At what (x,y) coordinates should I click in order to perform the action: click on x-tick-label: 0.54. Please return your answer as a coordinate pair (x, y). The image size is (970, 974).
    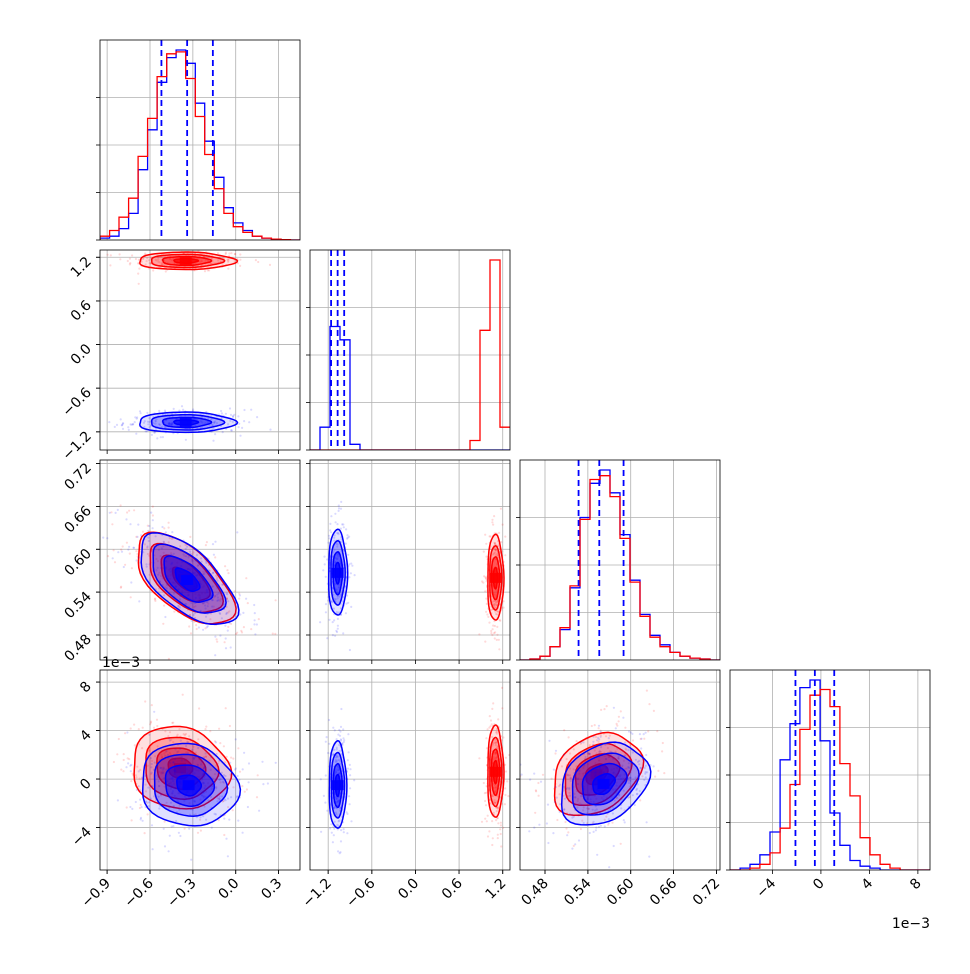
    Looking at the image, I should click on (577, 891).